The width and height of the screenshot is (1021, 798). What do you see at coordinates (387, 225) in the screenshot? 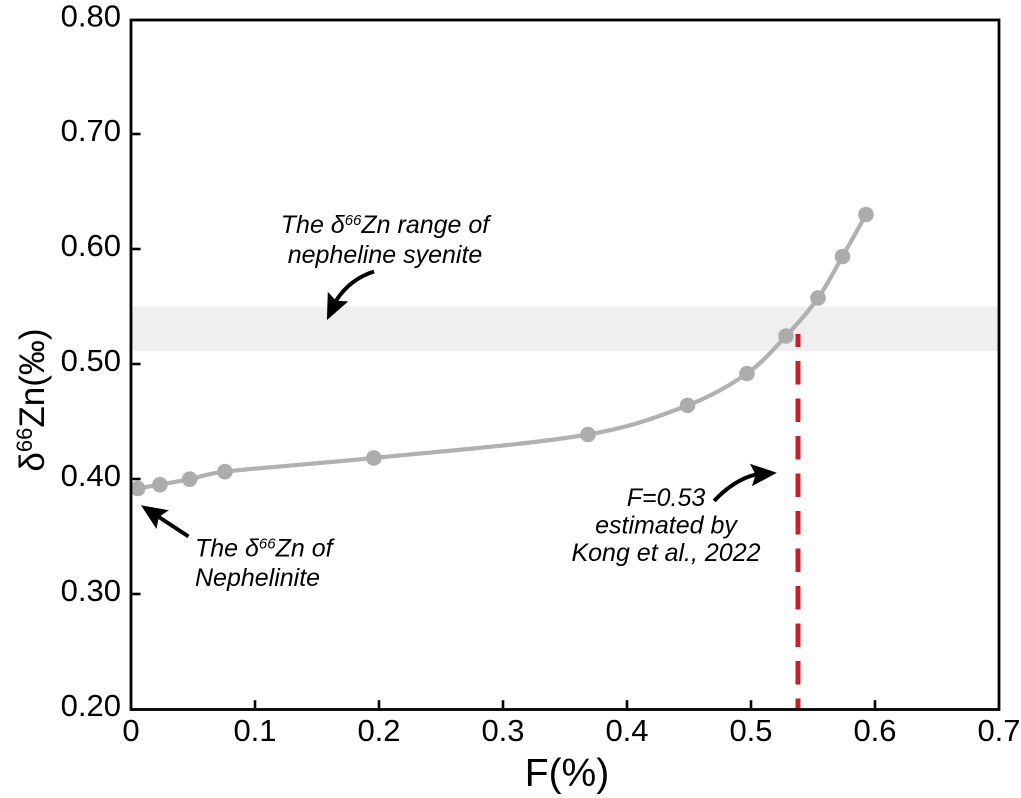
I see `svg-text: The δ66Zn range of` at bounding box center [387, 225].